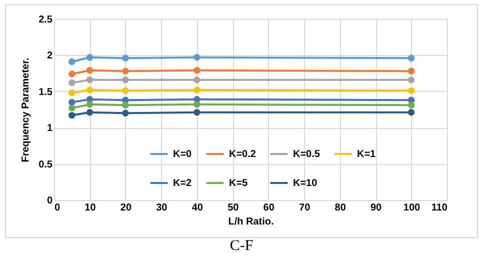  I want to click on legend-label: K=0.5, so click(306, 154).